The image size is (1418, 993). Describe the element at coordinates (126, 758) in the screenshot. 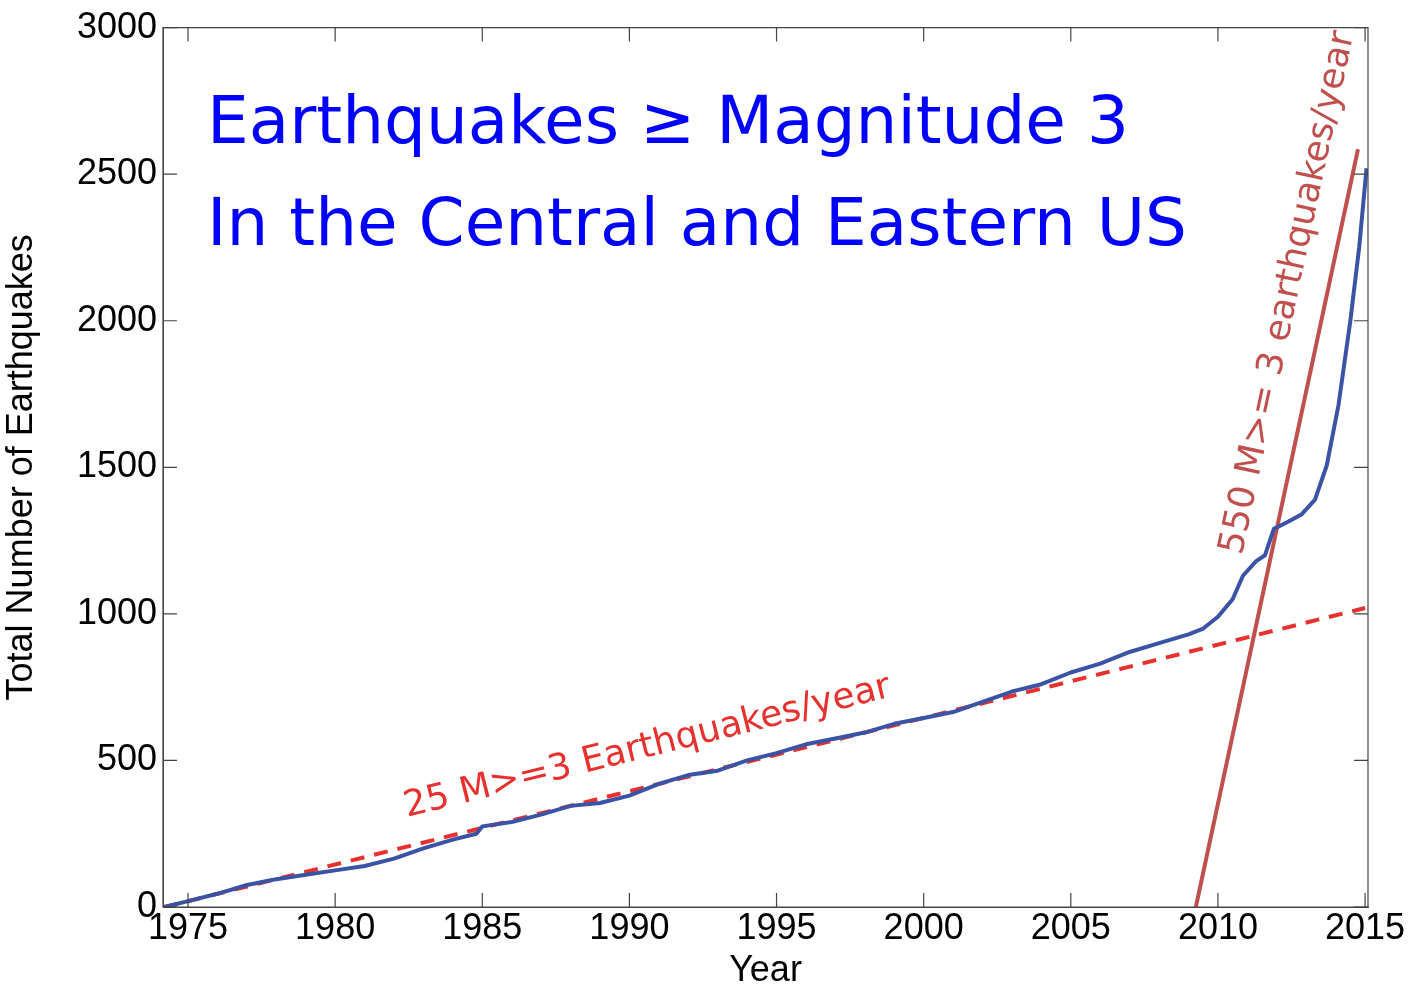

I see `y-tick-label: 500` at that location.